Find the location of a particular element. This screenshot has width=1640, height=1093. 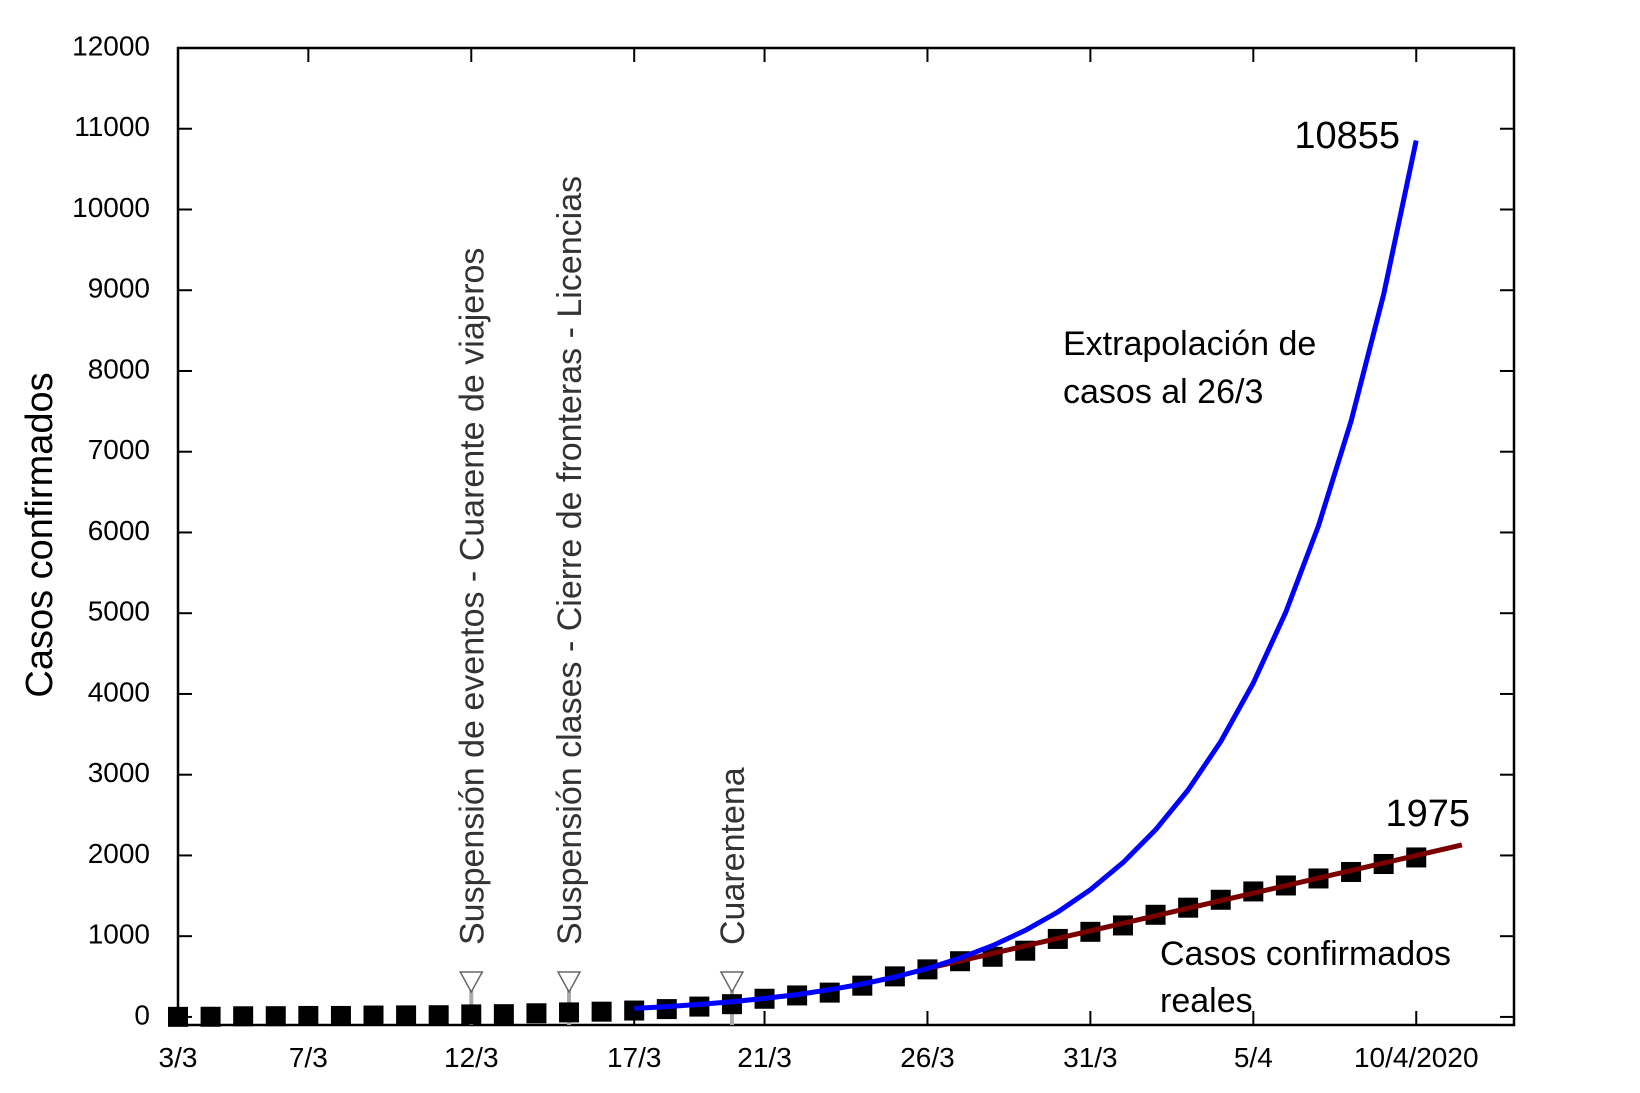

x-tick-label: 12/3 is located at coordinates (471, 1057).